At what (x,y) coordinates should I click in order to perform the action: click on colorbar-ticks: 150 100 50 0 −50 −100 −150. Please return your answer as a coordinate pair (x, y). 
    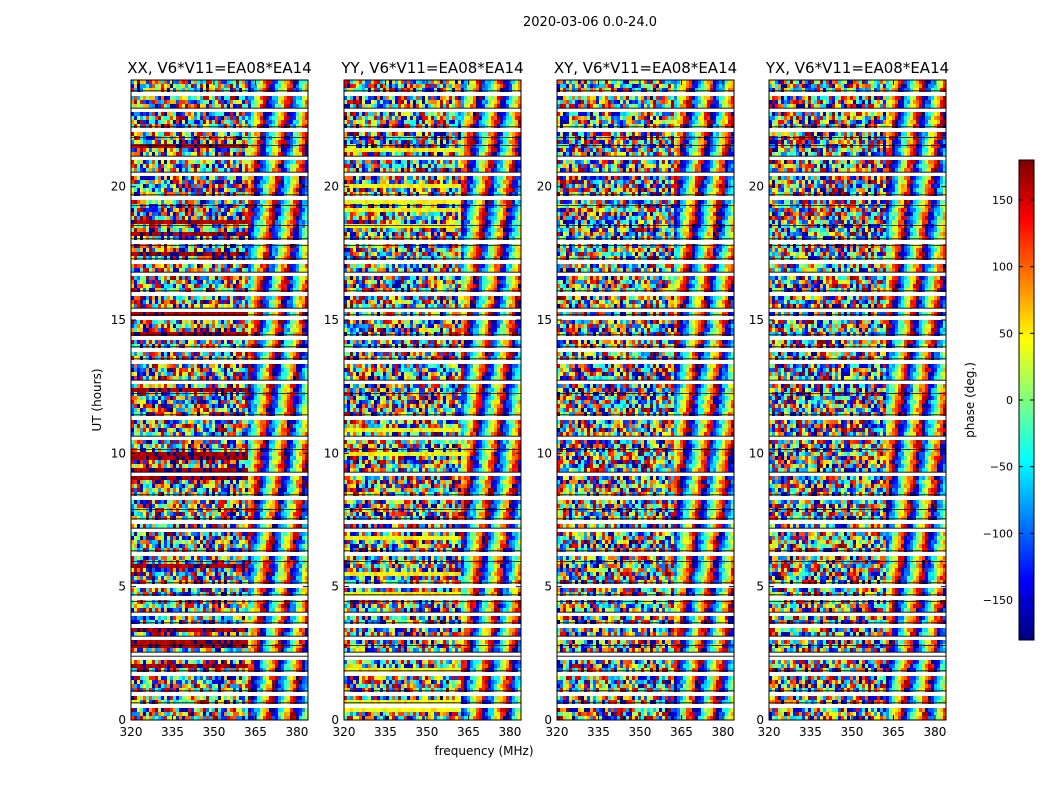
    Looking at the image, I should click on (1008, 400).